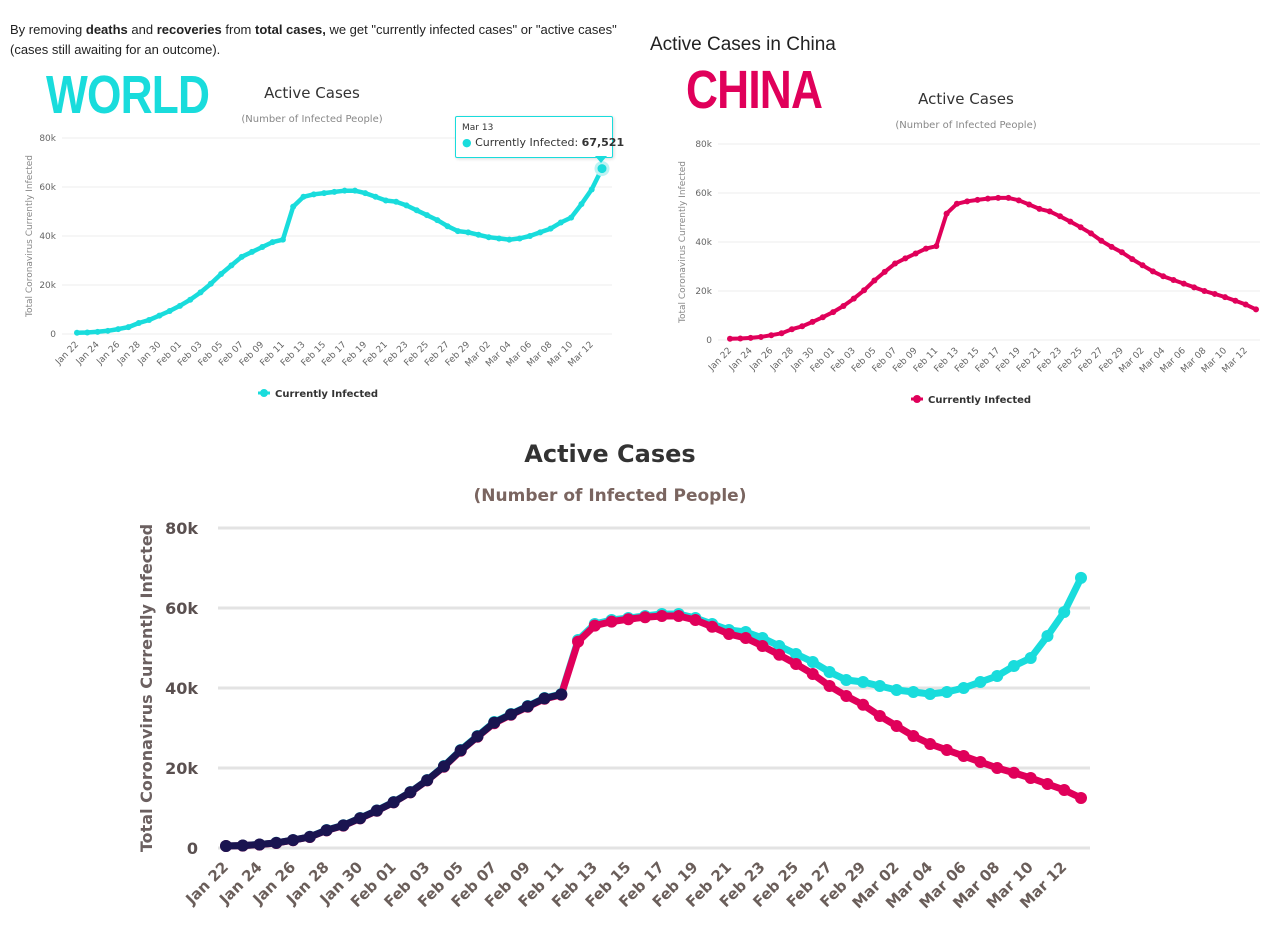  Describe the element at coordinates (602, 169) in the screenshot. I see `world-hover-point` at that location.